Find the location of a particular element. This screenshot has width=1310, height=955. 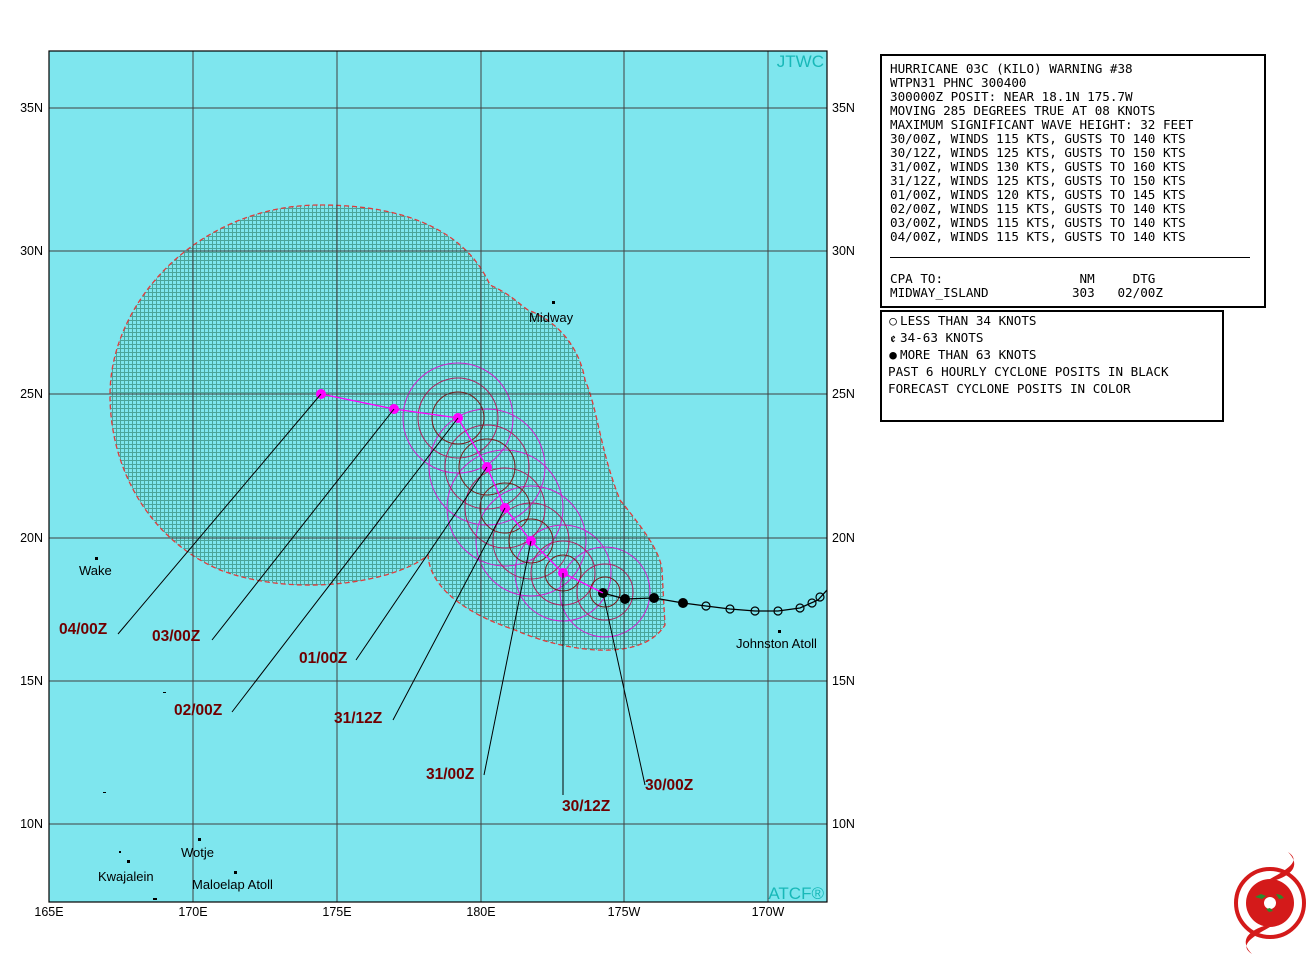

forecast-label: 03/00Z is located at coordinates (176, 636).